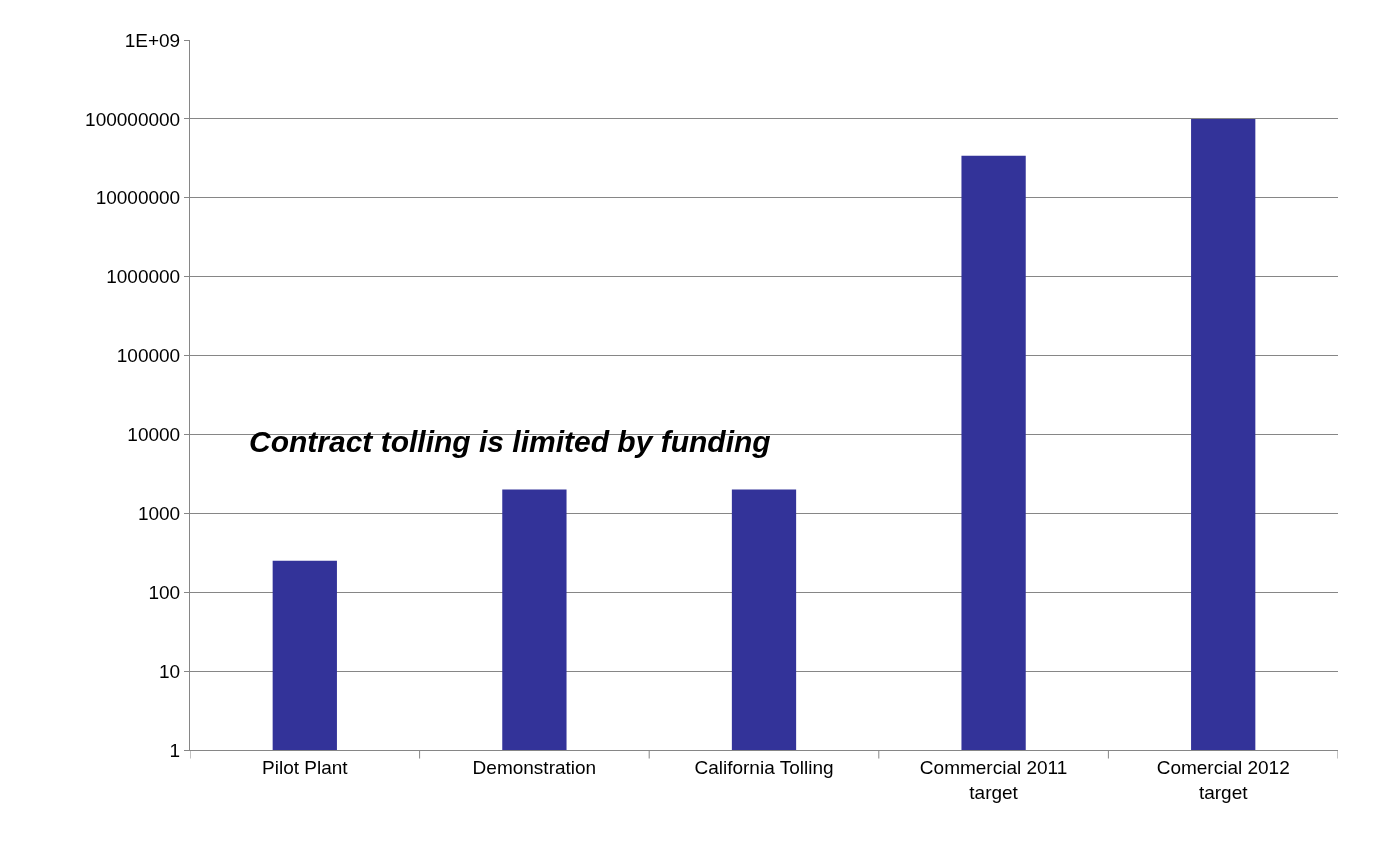  I want to click on annotation: Contract tolling is limited by funding, so click(510, 441).